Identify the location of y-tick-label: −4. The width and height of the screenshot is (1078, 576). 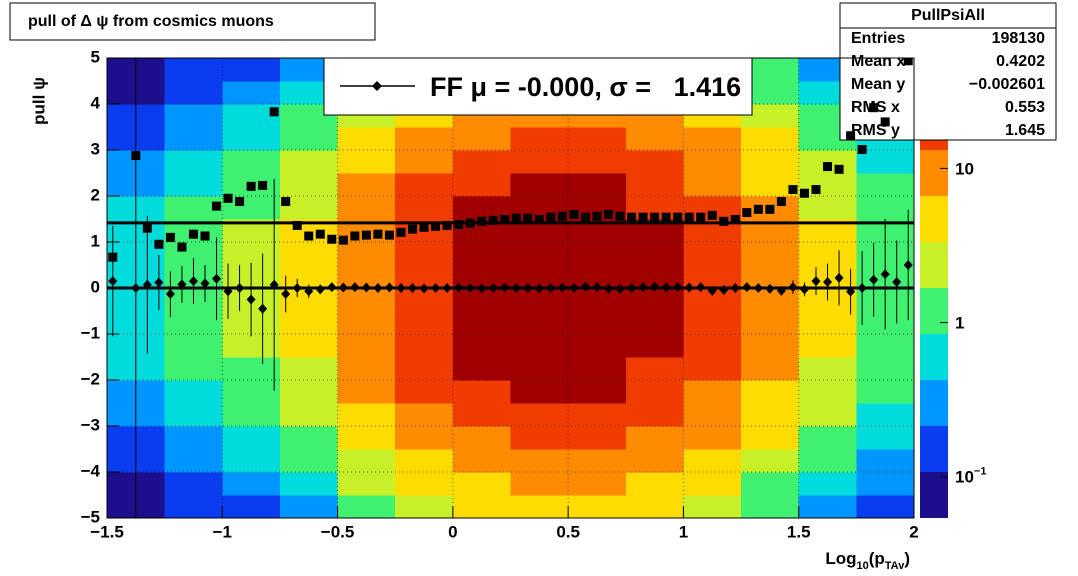
(91, 470).